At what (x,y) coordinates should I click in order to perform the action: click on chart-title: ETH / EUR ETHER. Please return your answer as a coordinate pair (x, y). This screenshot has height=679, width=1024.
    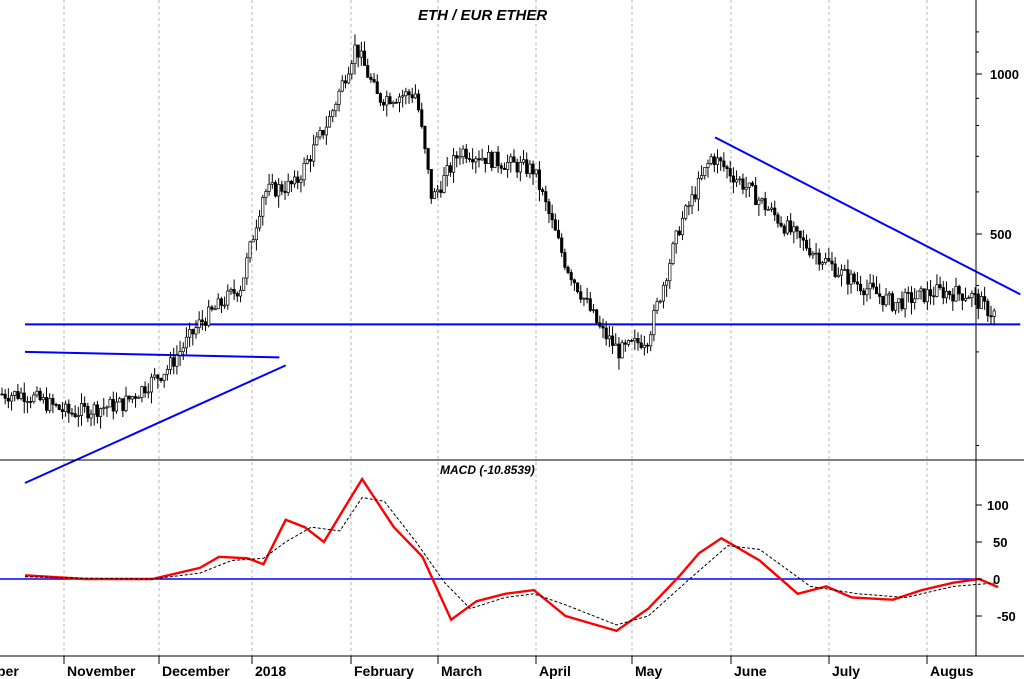
    Looking at the image, I should click on (482, 15).